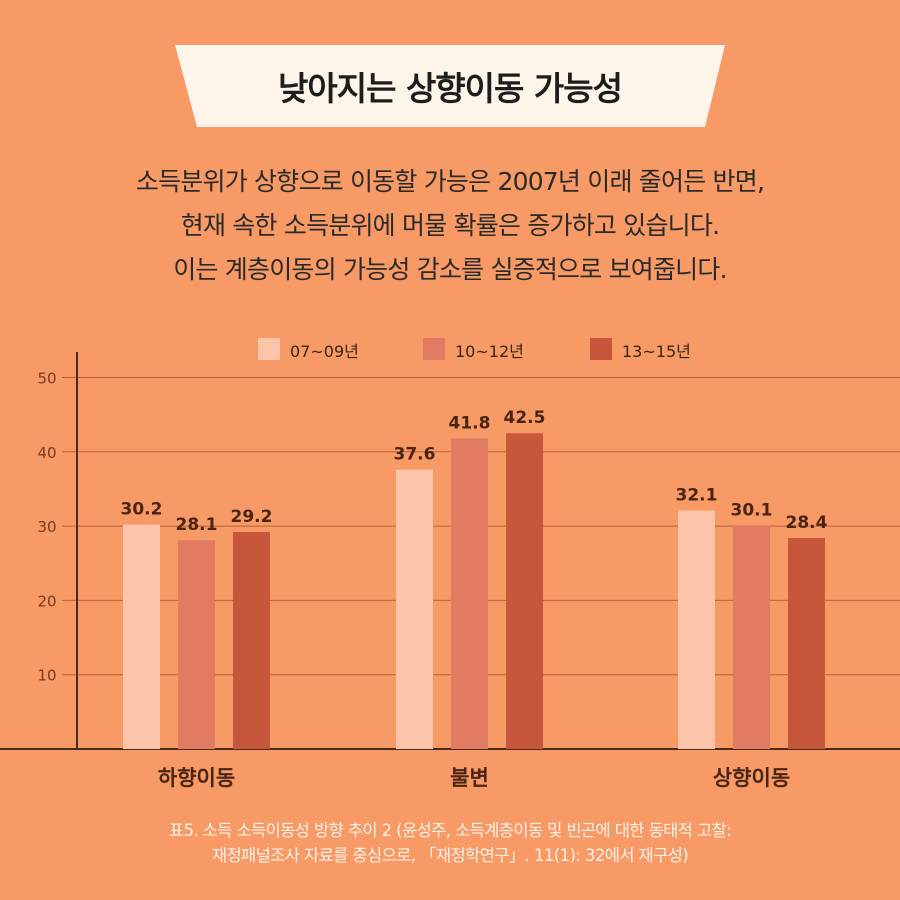  What do you see at coordinates (46, 453) in the screenshot?
I see `y-tick-label: 40` at bounding box center [46, 453].